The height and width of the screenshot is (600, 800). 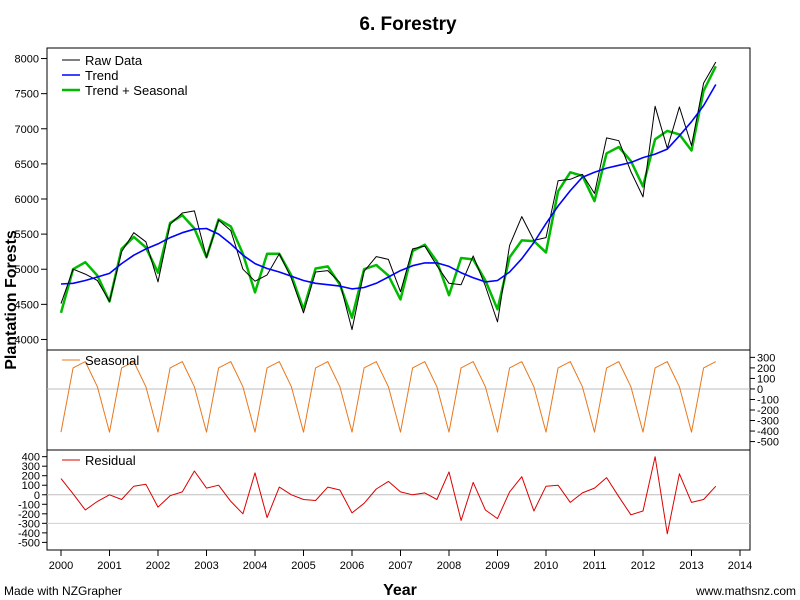 I want to click on main-y-tick-label: 5500, so click(x=27, y=235).